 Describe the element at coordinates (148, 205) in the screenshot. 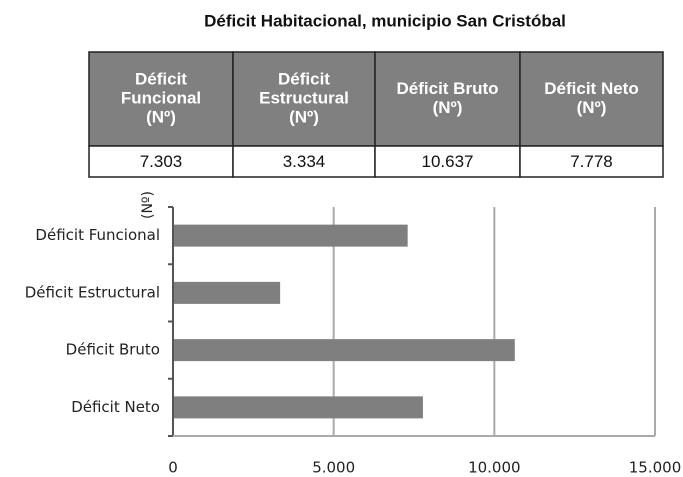

I see `y-axis-label: (Nº)` at that location.